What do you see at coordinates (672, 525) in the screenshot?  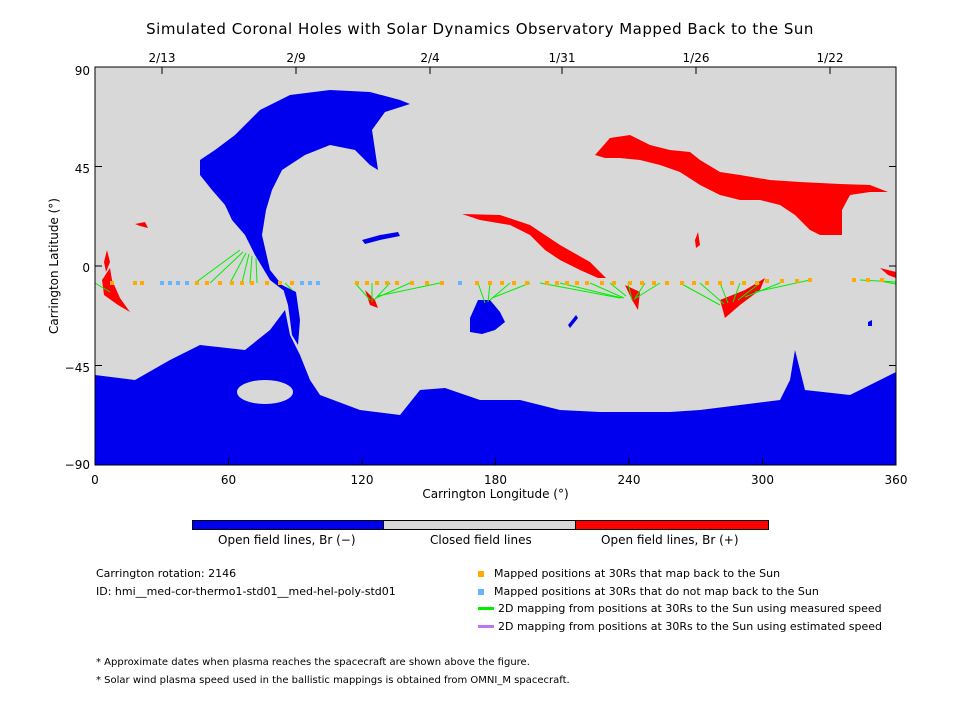 I see `colorbar-positive` at bounding box center [672, 525].